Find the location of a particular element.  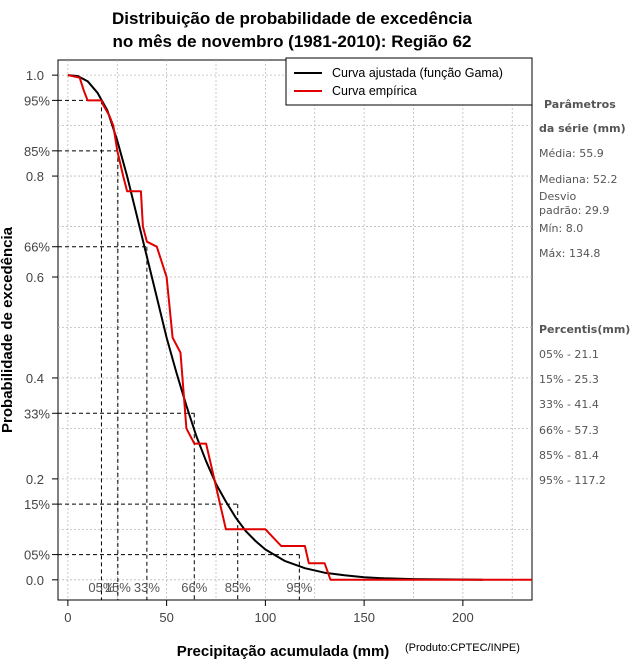

y-pct-tick-label-4: 85% is located at coordinates (37, 151).